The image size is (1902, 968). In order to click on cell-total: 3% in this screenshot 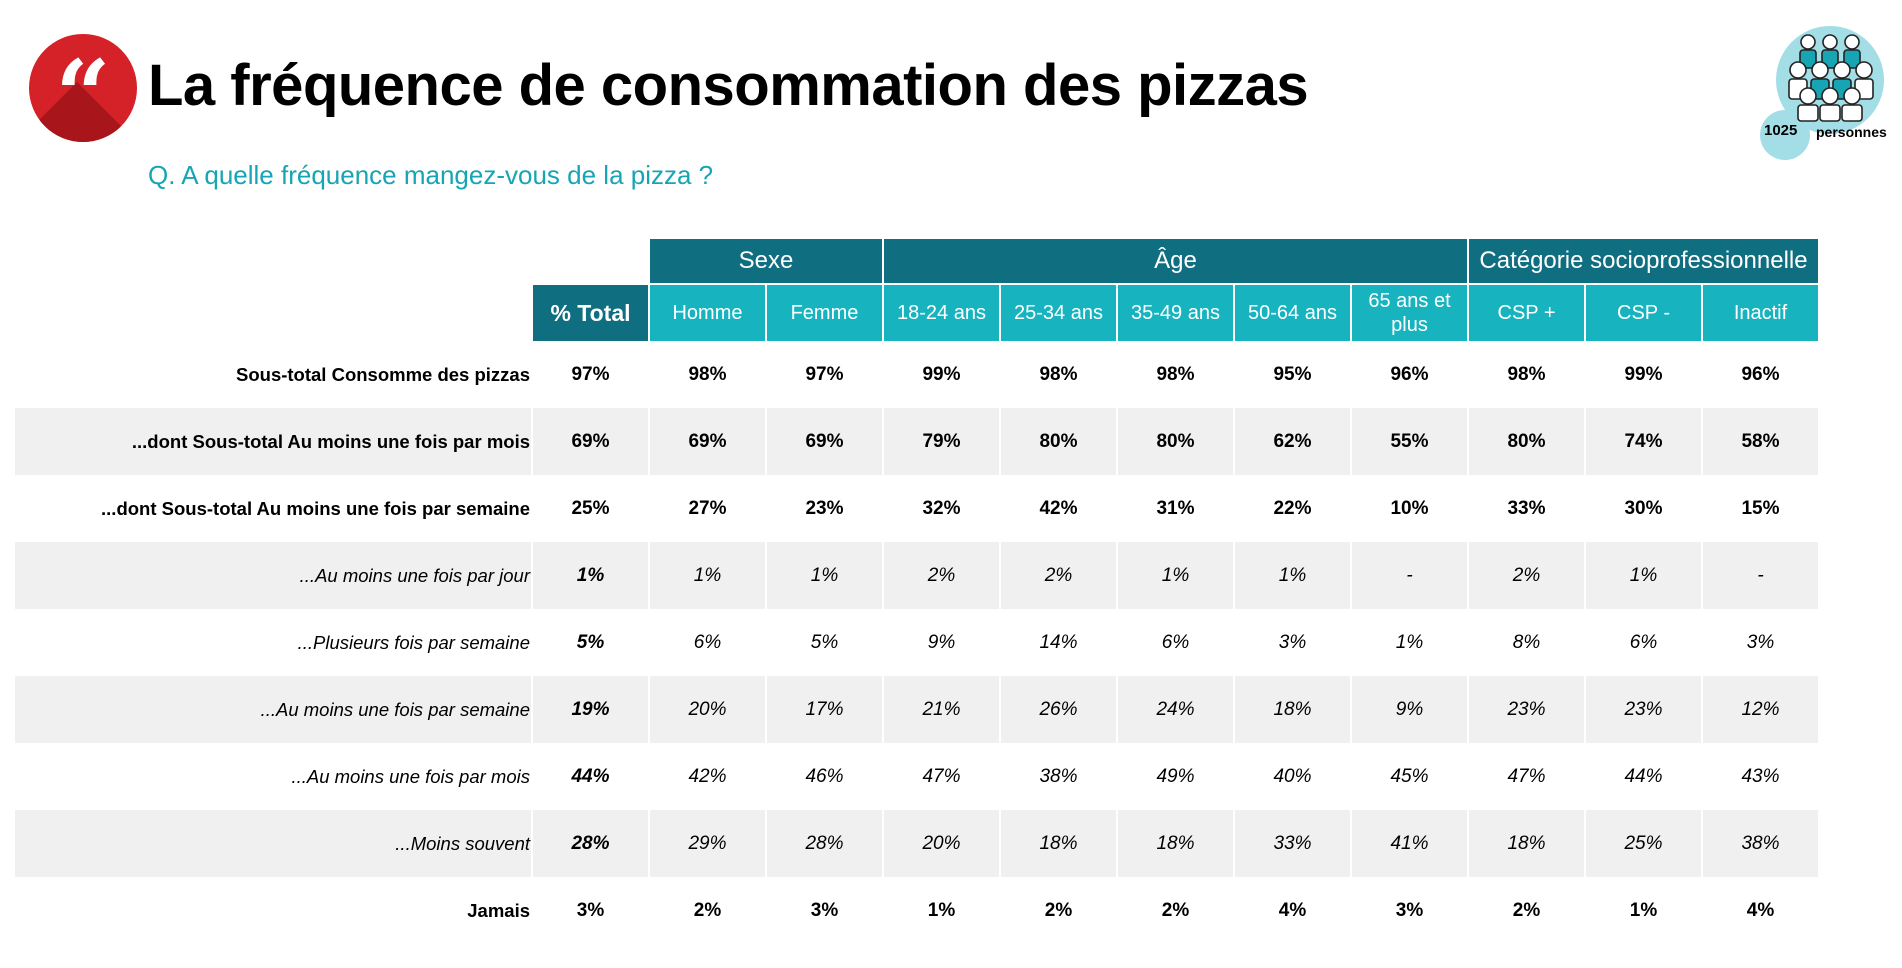, I will do `click(590, 910)`.